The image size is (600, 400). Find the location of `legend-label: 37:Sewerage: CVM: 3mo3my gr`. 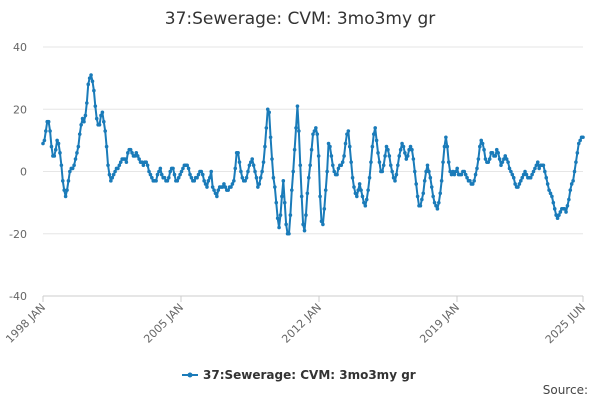

legend-label: 37:Sewerage: CVM: 3mo3my gr is located at coordinates (309, 375).